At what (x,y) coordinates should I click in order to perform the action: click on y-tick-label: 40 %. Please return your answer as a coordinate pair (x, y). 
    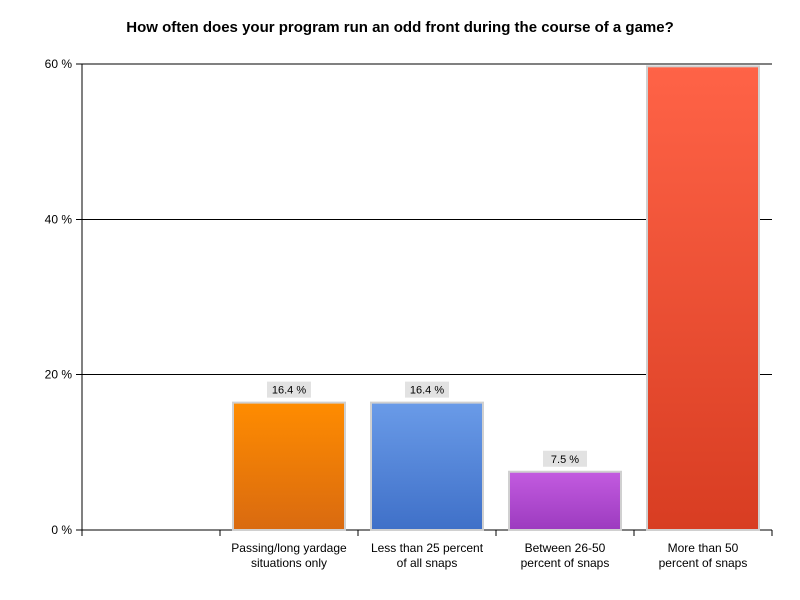
    Looking at the image, I should click on (59, 219).